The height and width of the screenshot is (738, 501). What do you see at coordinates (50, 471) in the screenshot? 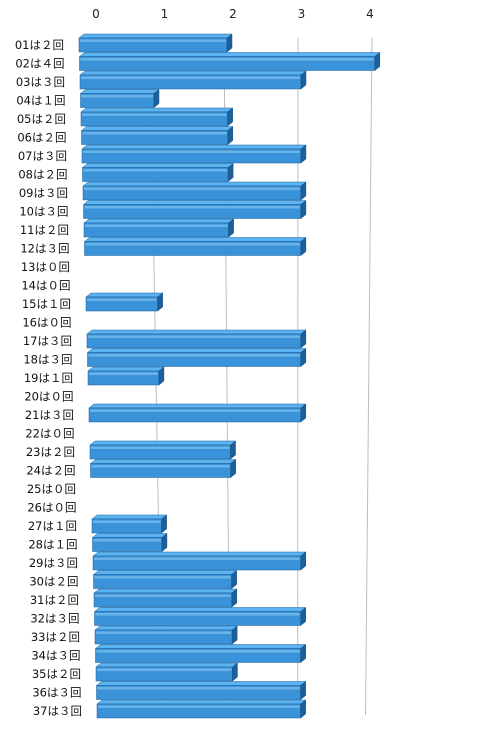
I see `category-label: 24は２回` at bounding box center [50, 471].